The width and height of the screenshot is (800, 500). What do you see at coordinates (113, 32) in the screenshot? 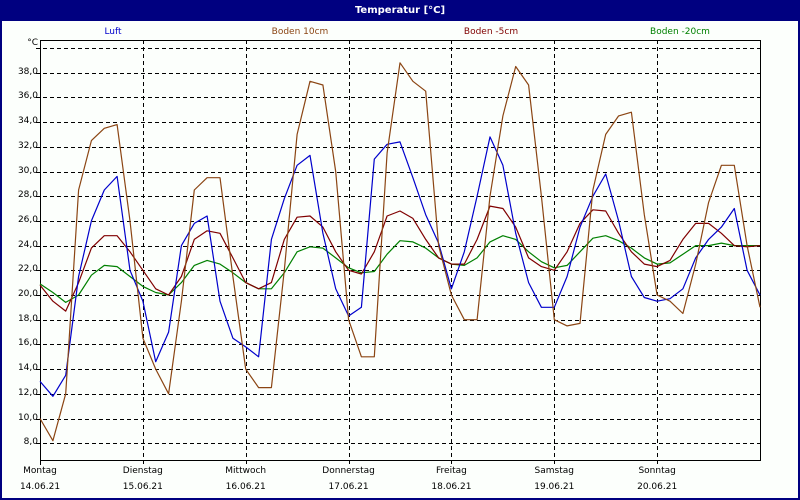
I see `legend-item: Luft` at bounding box center [113, 32].